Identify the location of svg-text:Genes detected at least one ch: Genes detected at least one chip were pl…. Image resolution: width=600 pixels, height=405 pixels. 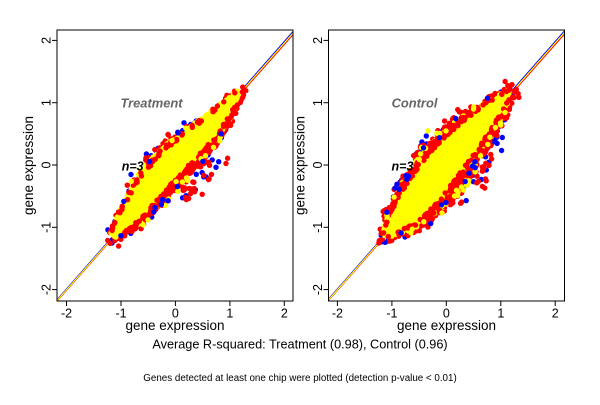
(299, 378).